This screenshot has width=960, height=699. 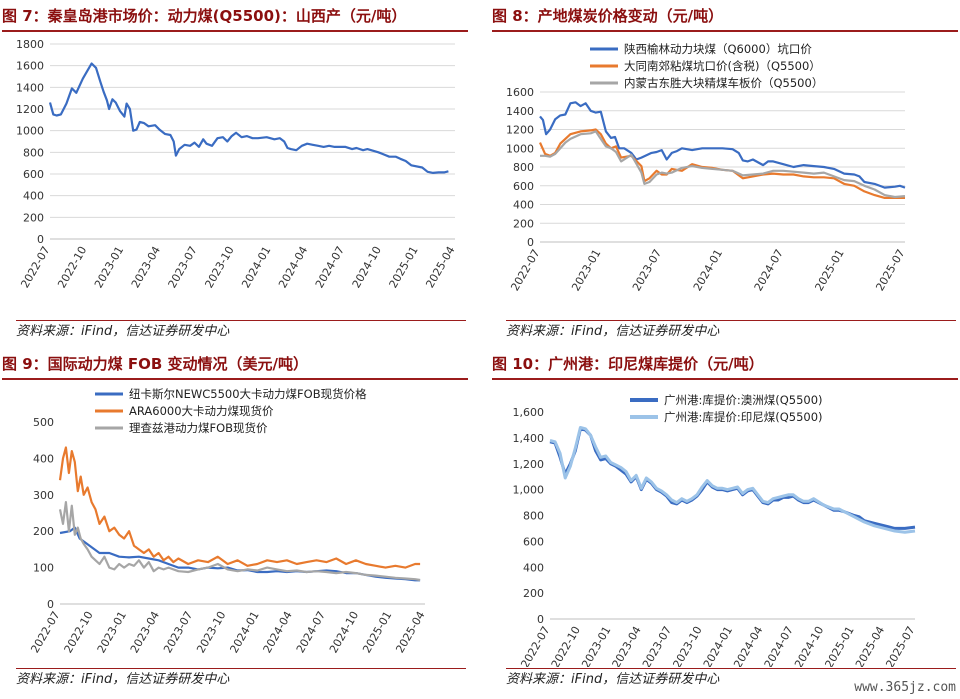 I want to click on legend-label: ARA6000大卡动力煤现货价, so click(x=201, y=411).